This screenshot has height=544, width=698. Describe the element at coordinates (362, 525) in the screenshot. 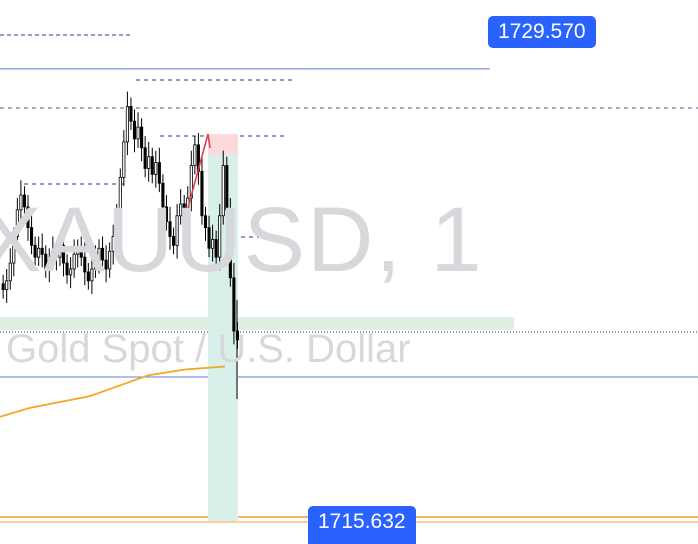

I see `lower-price-label: 1715.632` at that location.